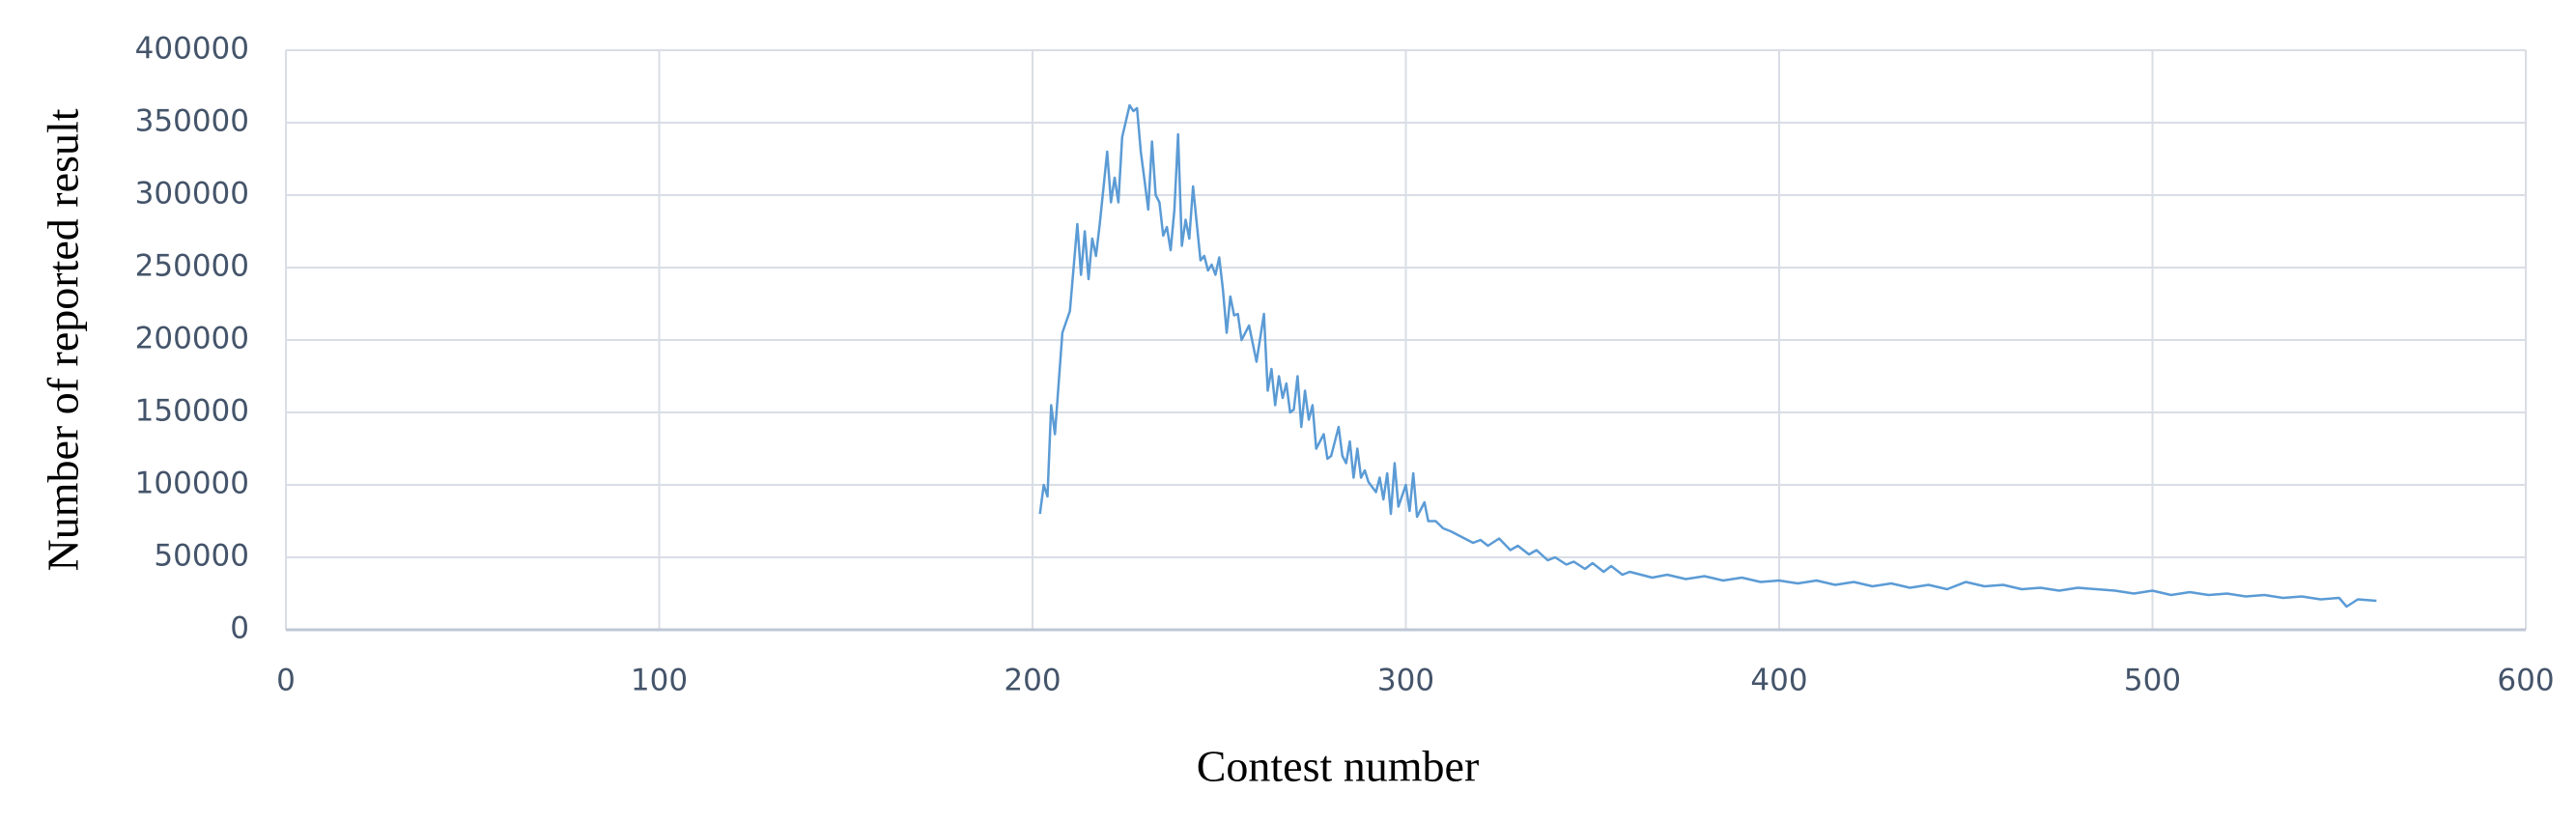 Image resolution: width=2576 pixels, height=822 pixels. I want to click on x-tick-label: 100, so click(659, 681).